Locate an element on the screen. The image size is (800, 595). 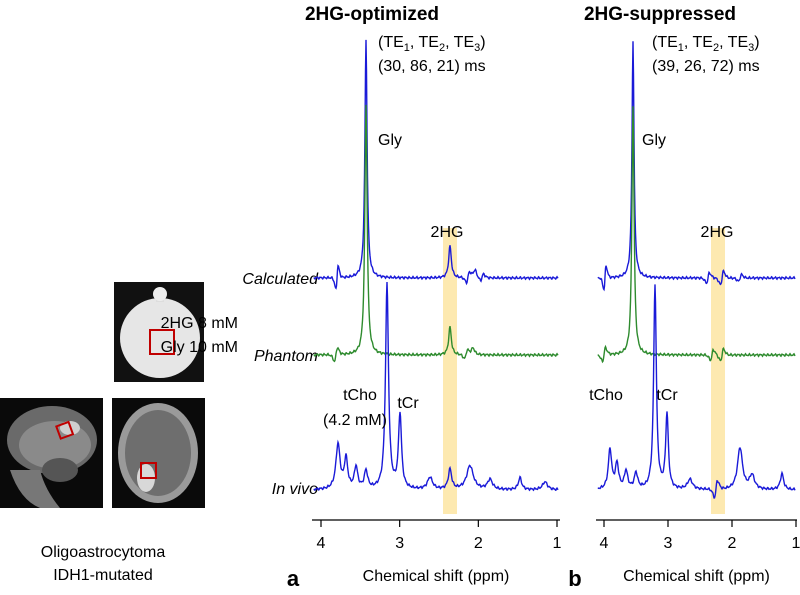
axial-mri is located at coordinates (158, 453).